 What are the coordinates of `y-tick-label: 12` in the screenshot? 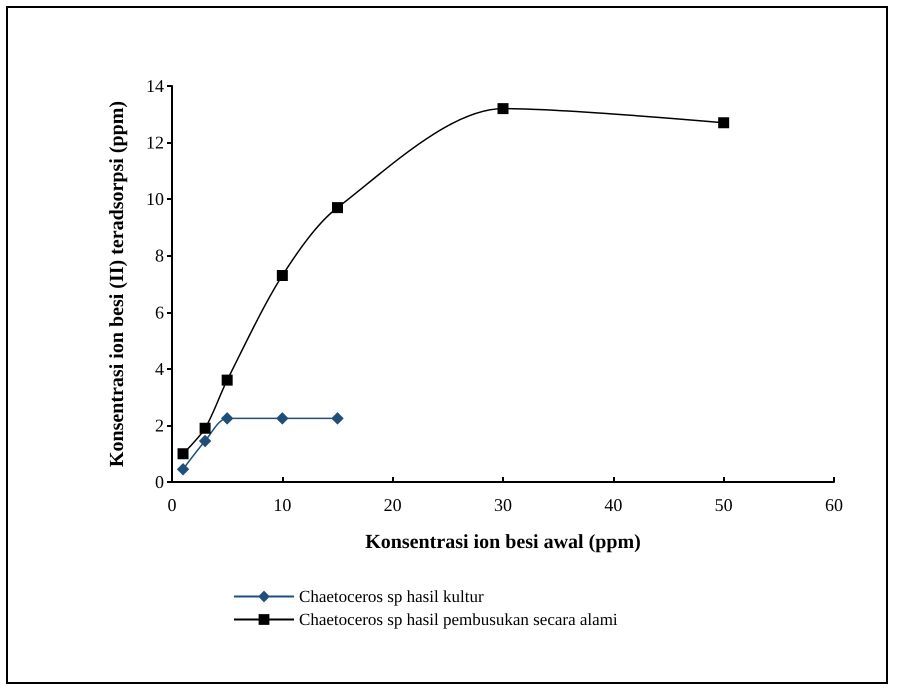 It's located at (155, 142).